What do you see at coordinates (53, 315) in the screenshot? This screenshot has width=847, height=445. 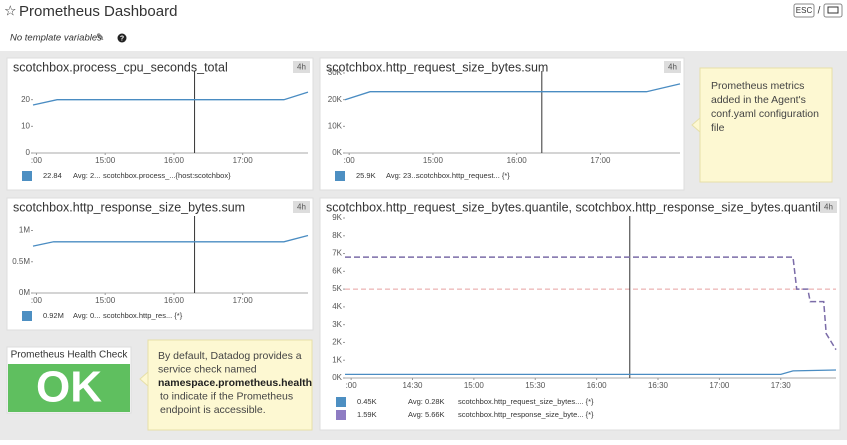 I see `legend-value: 0.92M` at bounding box center [53, 315].